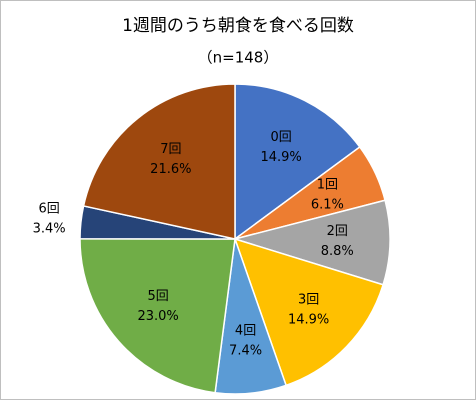 This screenshot has width=476, height=400. I want to click on slice-category-label: 3回, so click(308, 300).